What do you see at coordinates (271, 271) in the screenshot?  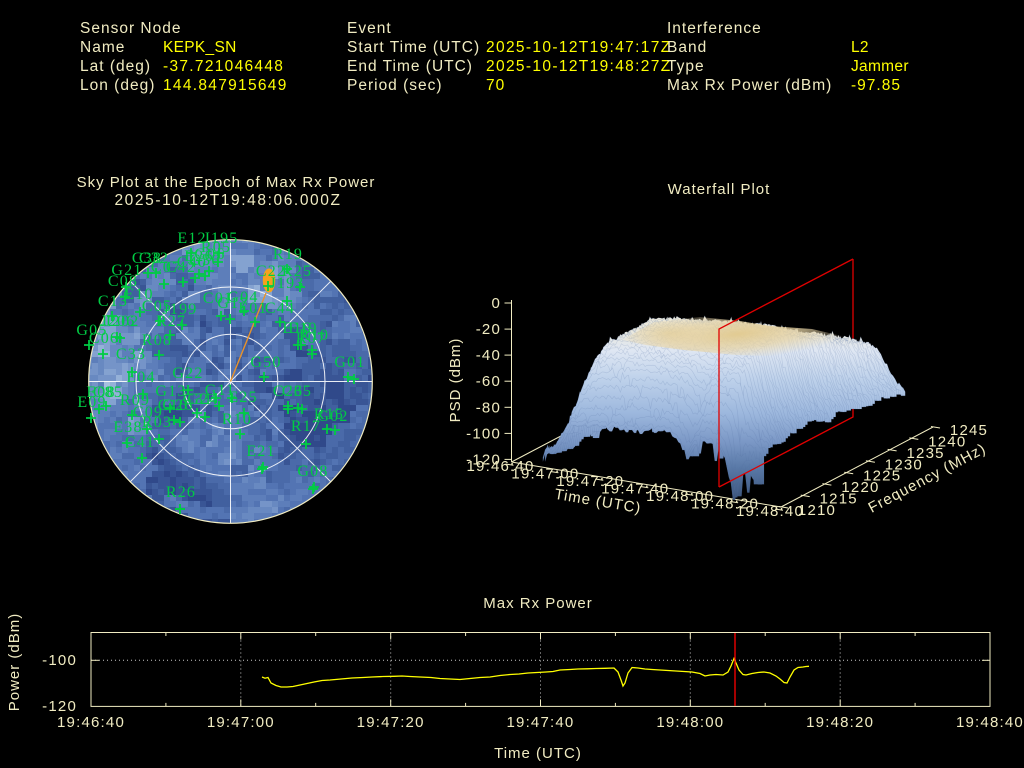 I see `svg-text: C22` at bounding box center [271, 271].